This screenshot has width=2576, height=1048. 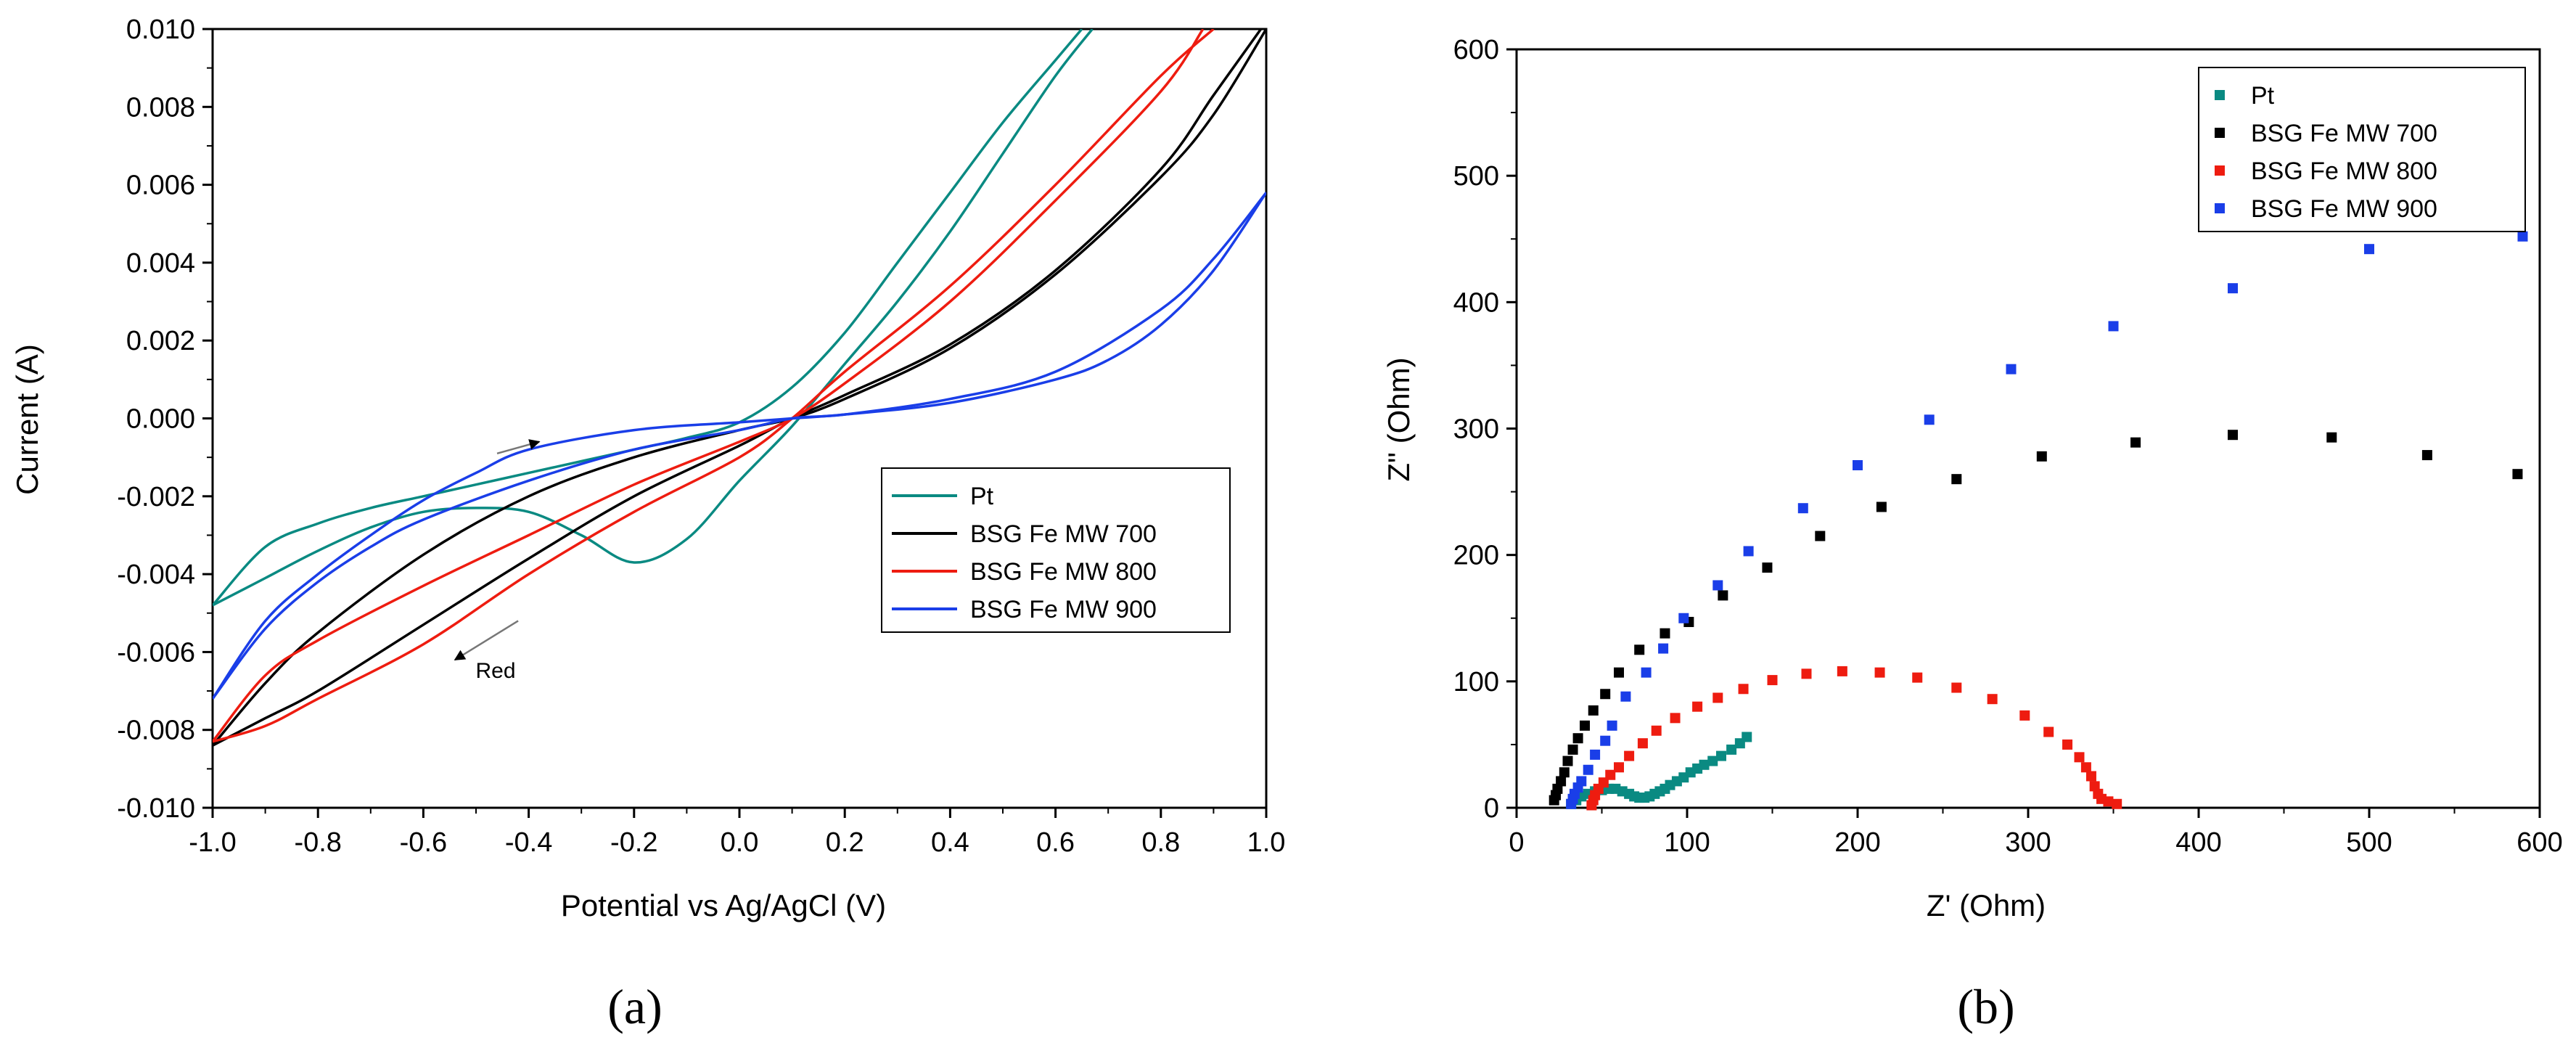 I want to click on eis-y-tick-label: 600, so click(x=1476, y=50).